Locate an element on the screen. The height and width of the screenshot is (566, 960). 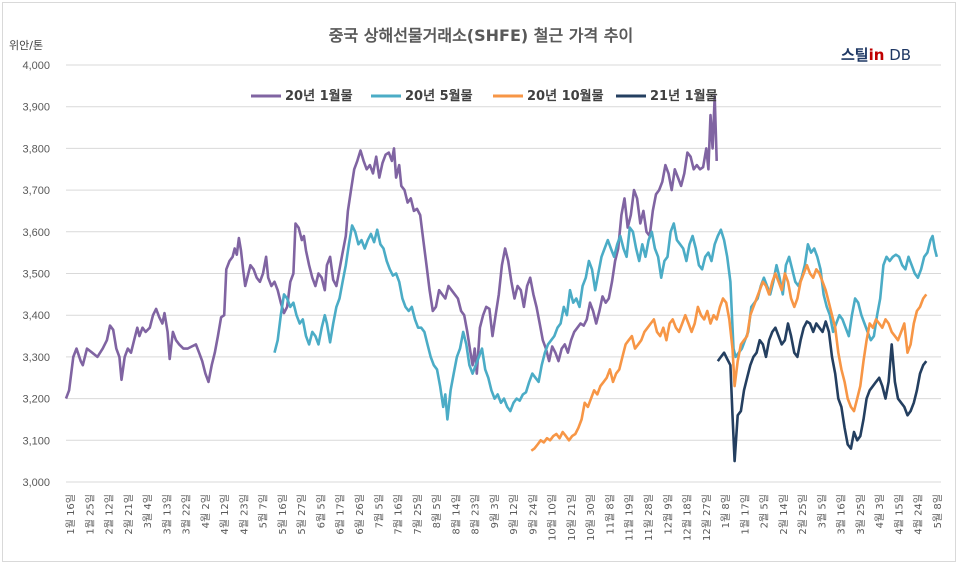
y-tick-label: 3,500 is located at coordinates (36, 275).